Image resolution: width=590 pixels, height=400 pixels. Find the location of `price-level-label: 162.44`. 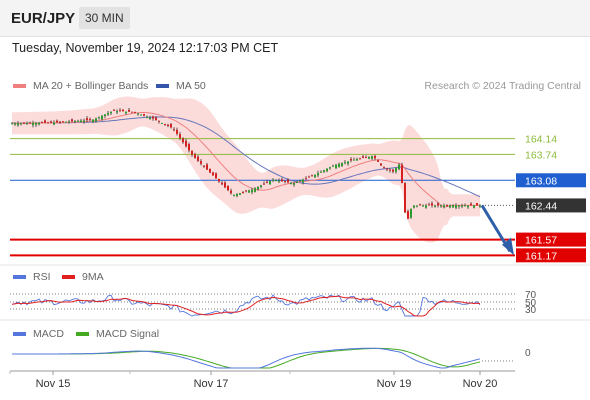

price-level-label: 162.44 is located at coordinates (541, 206).